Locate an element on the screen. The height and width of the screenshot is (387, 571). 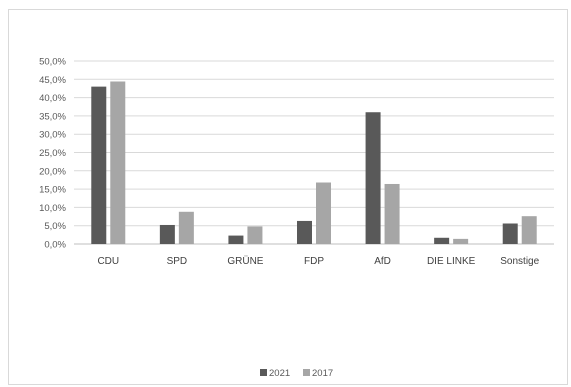
legend-swatch-2017 is located at coordinates (306, 372).